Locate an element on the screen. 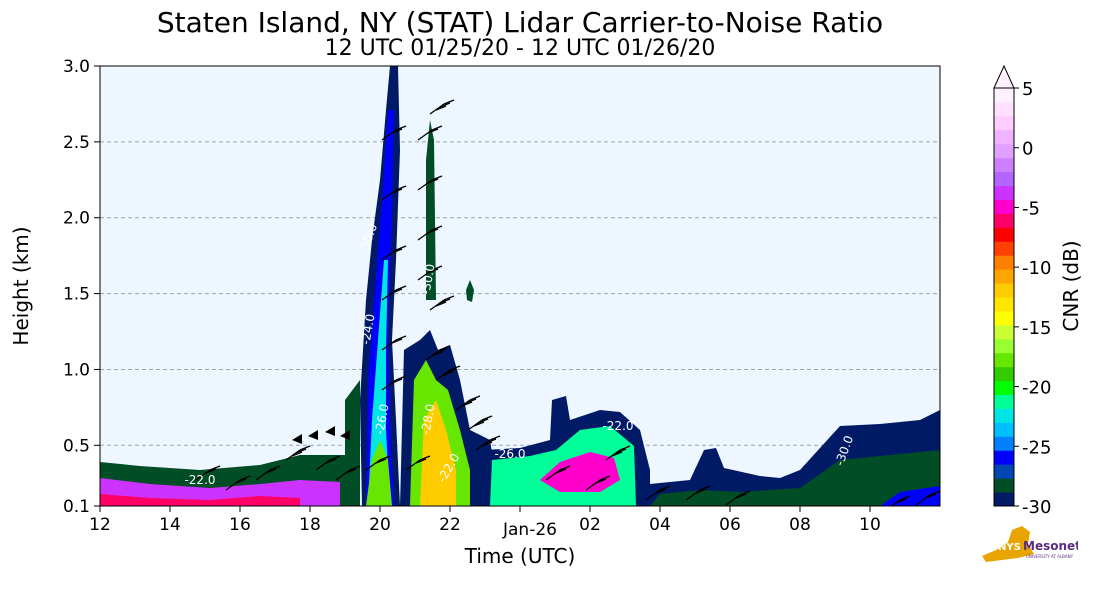 This screenshot has width=1093, height=600. logo-subtext: UNIVERSITY AT ALBANY is located at coordinates (1050, 556).